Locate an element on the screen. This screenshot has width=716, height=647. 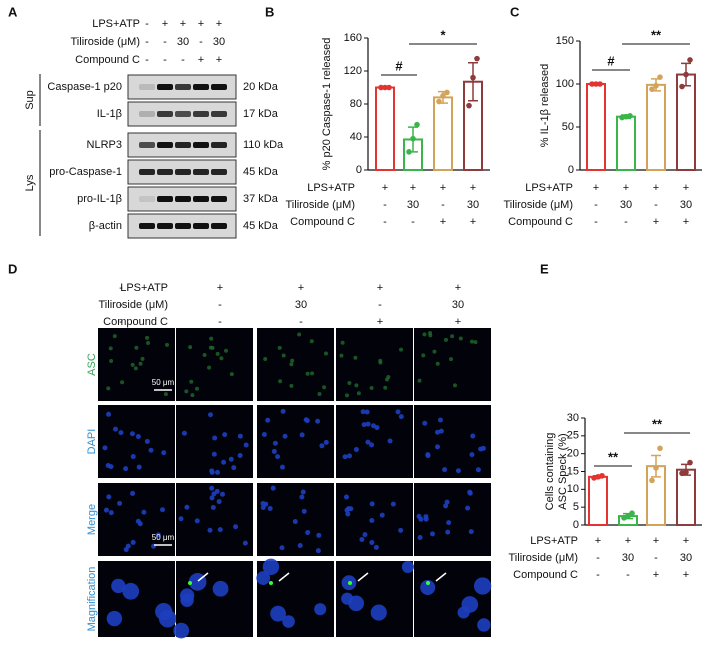
blot-size: 17 kDa is located at coordinates (261, 114).